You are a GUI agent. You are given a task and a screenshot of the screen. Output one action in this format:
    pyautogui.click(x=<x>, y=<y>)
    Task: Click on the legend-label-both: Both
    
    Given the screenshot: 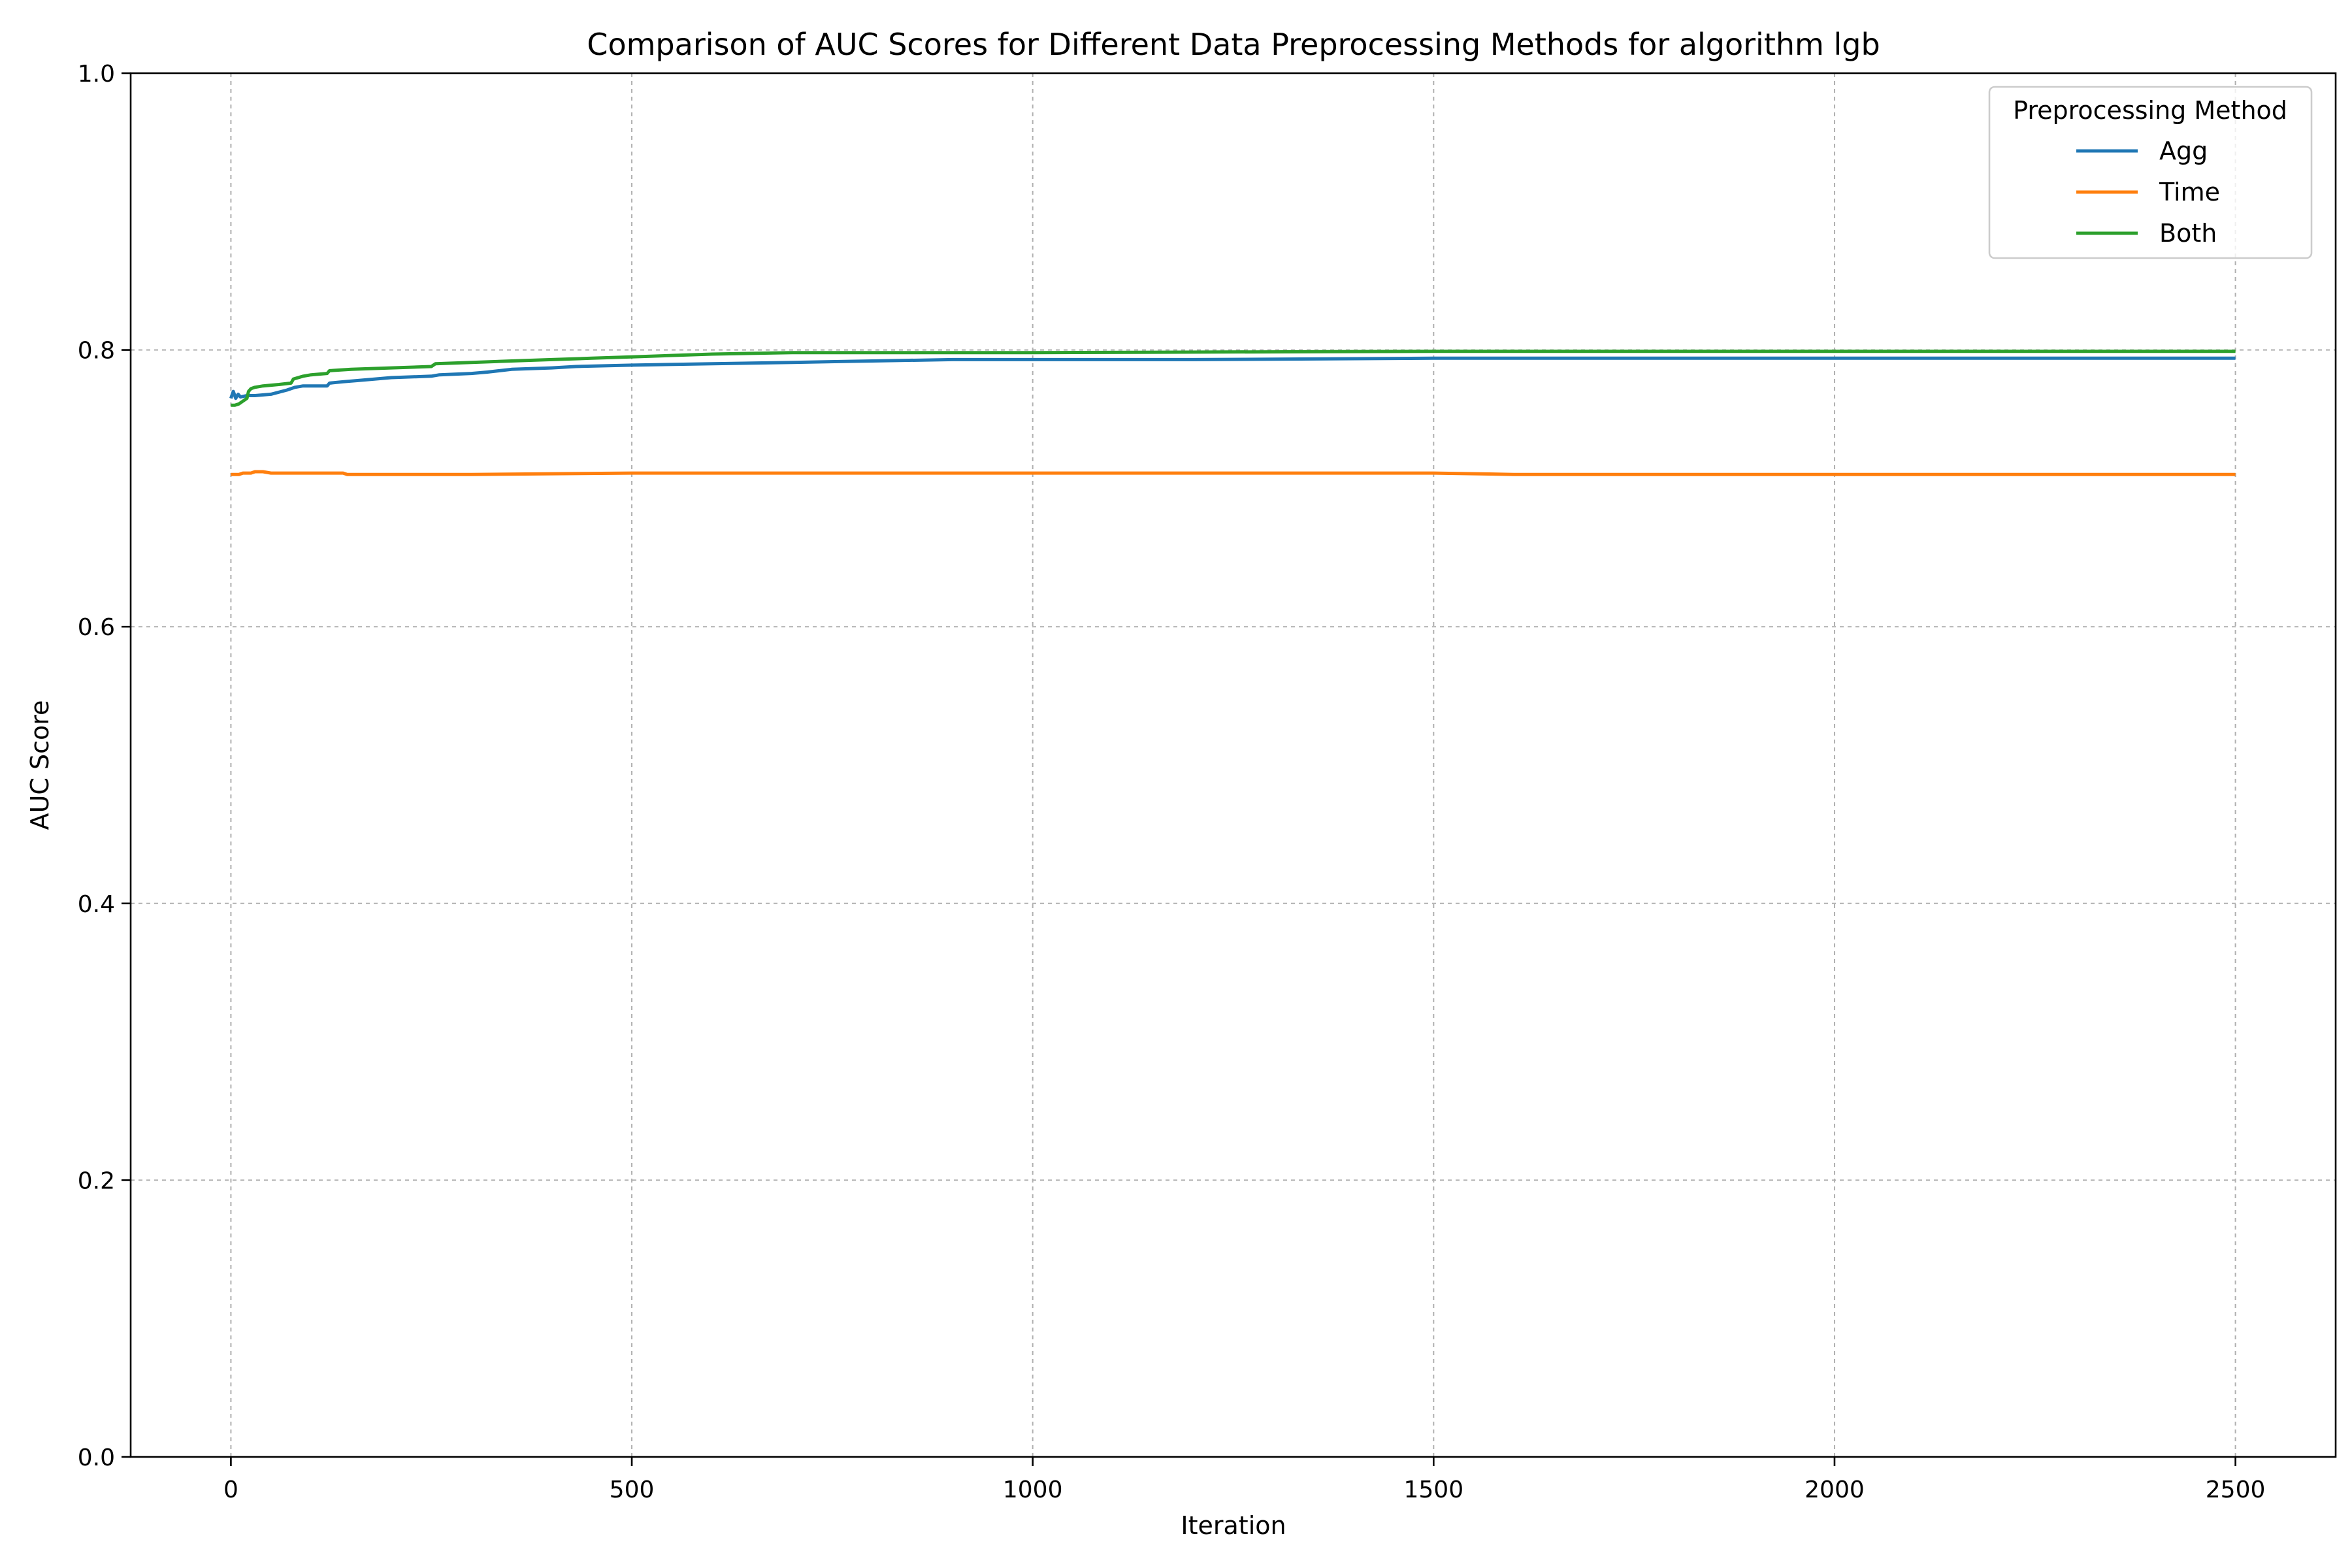 What is the action you would take?
    pyautogui.click(x=2188, y=233)
    